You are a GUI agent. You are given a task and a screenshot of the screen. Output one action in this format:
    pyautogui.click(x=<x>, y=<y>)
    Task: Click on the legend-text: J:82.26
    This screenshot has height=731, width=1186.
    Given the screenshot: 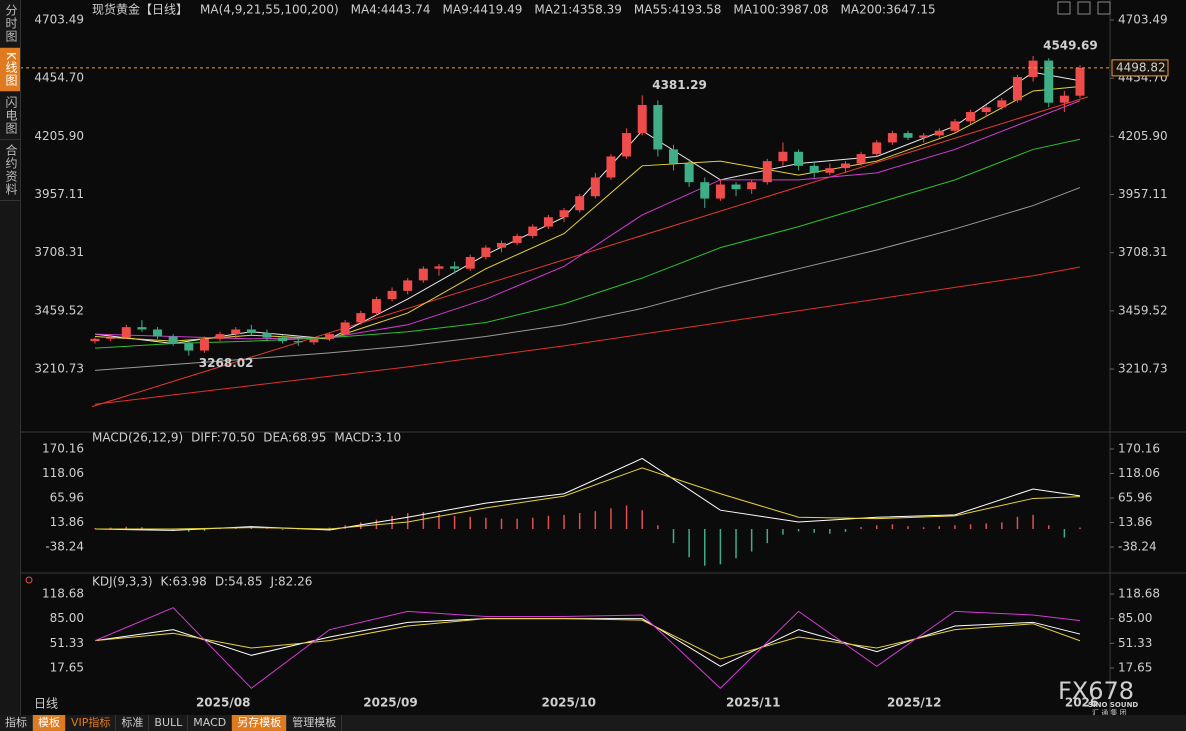 What is the action you would take?
    pyautogui.click(x=290, y=582)
    